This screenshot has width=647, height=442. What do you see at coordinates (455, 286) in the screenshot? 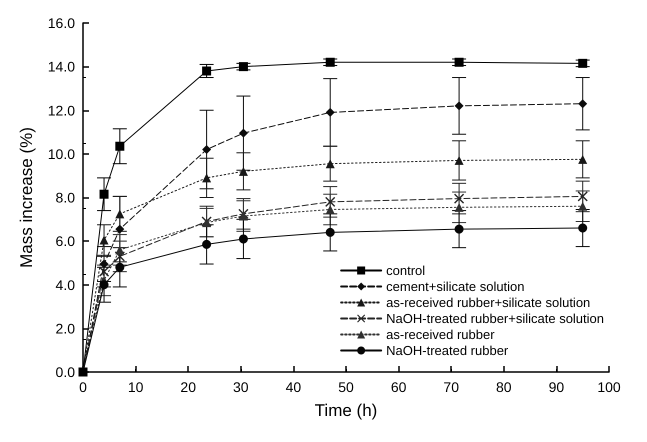
I see `legend-label: cement+silicate solution` at bounding box center [455, 286].